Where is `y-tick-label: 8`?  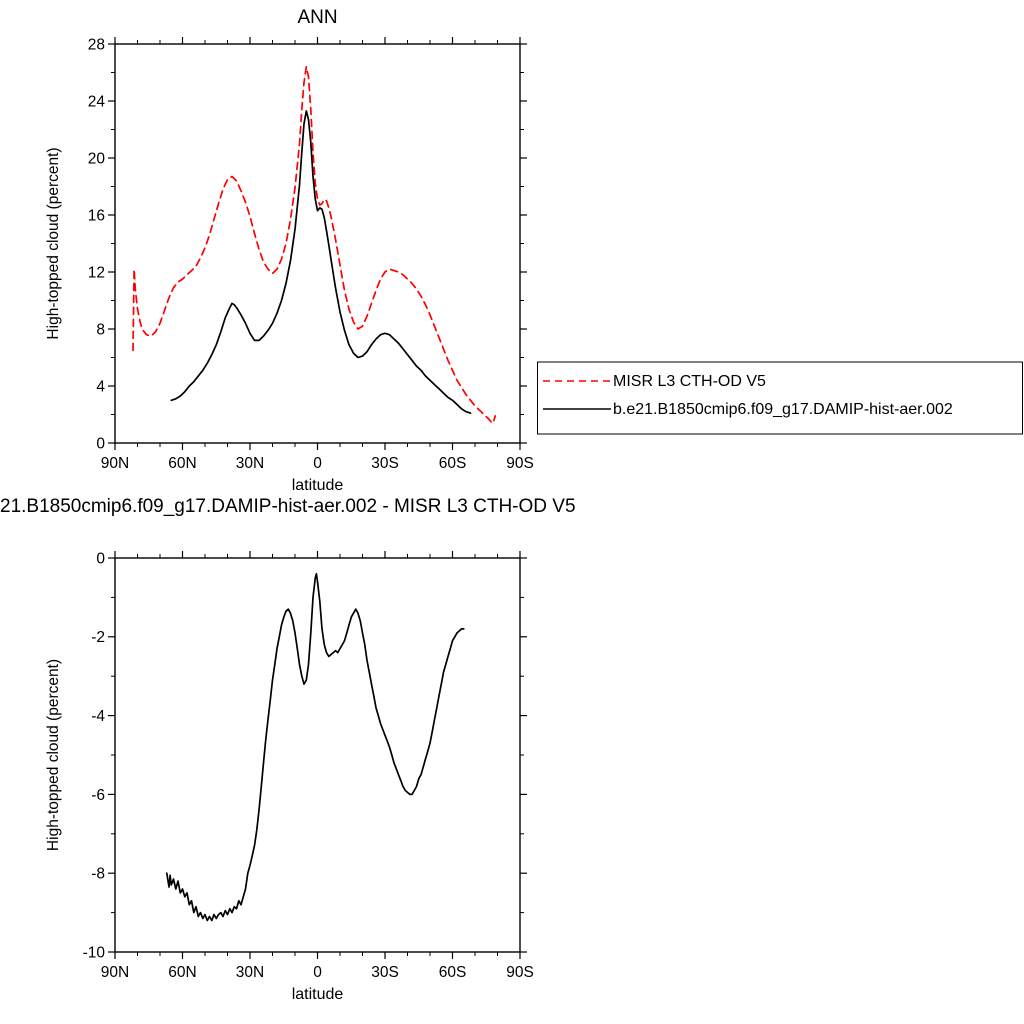 y-tick-label: 8 is located at coordinates (100, 329).